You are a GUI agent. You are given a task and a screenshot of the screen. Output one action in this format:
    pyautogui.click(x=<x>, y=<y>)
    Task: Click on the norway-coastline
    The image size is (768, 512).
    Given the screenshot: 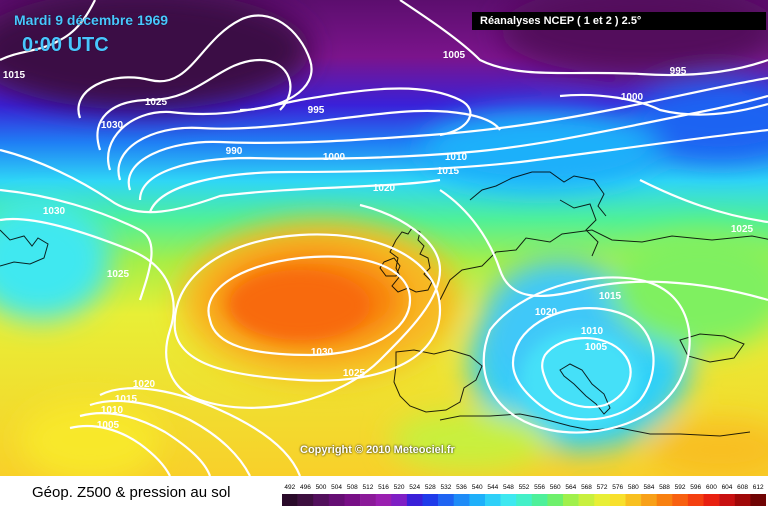 What is the action you would take?
    pyautogui.click(x=538, y=194)
    